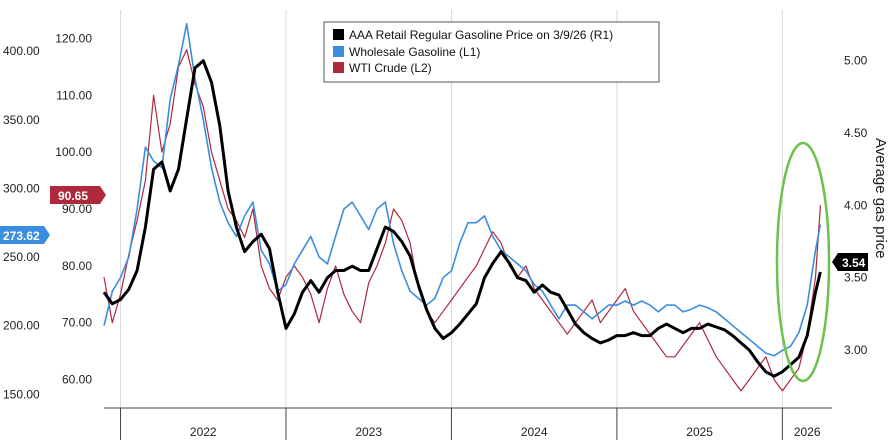 This screenshot has height=444, width=893. What do you see at coordinates (77, 380) in the screenshot?
I see `l2-tick-label: 60.00` at bounding box center [77, 380].